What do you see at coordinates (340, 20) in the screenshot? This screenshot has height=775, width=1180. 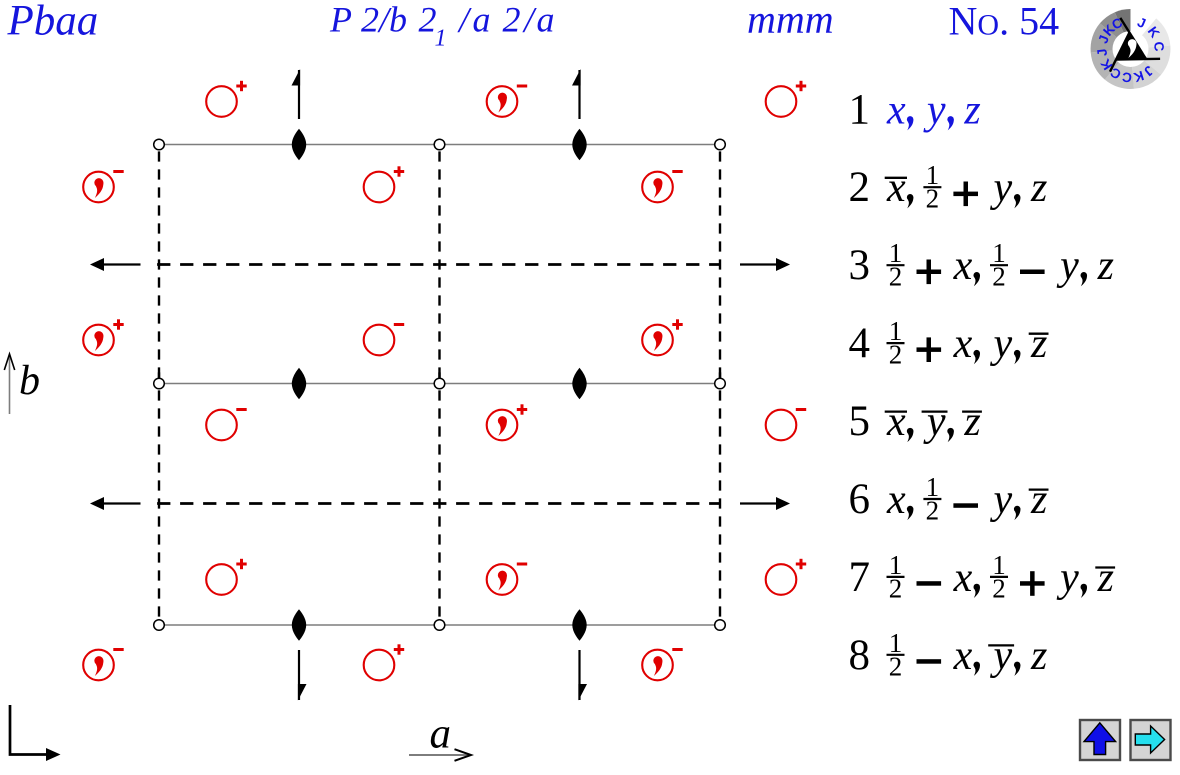 I see `svg-text: P` at bounding box center [340, 20].